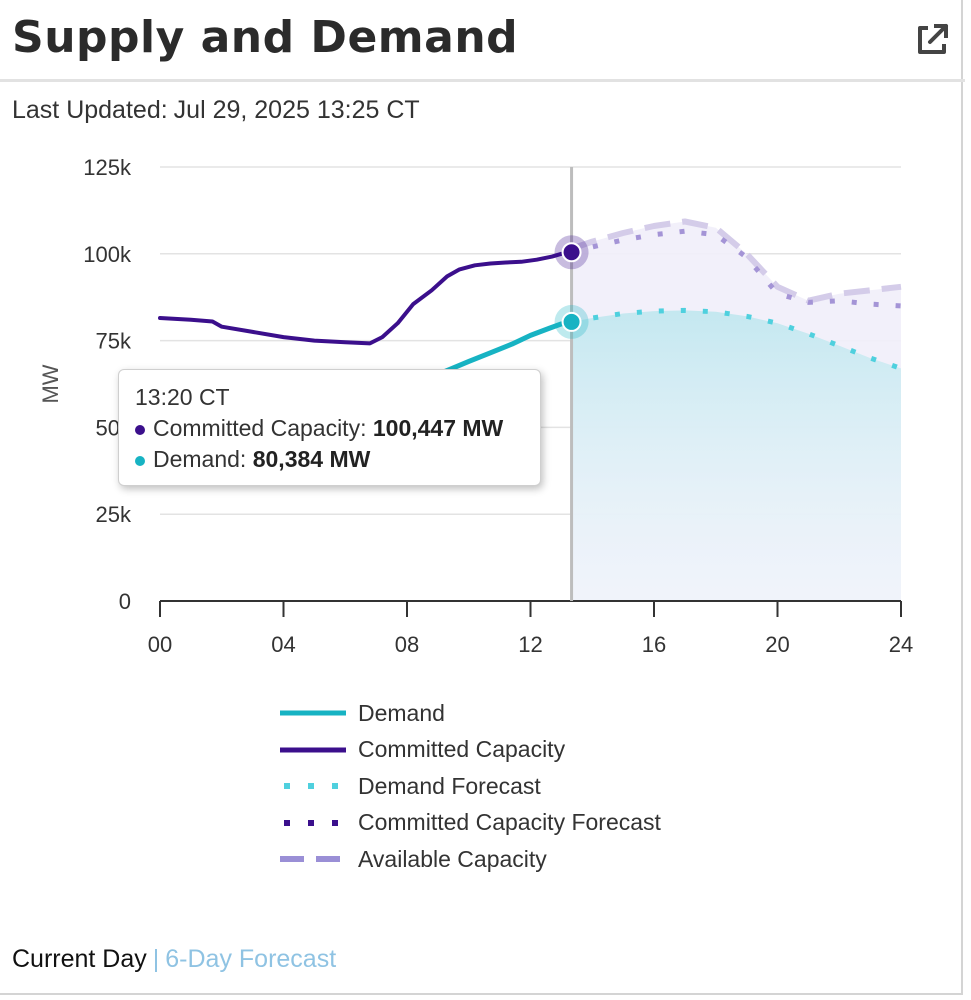  I want to click on committed-marker, so click(571, 252).